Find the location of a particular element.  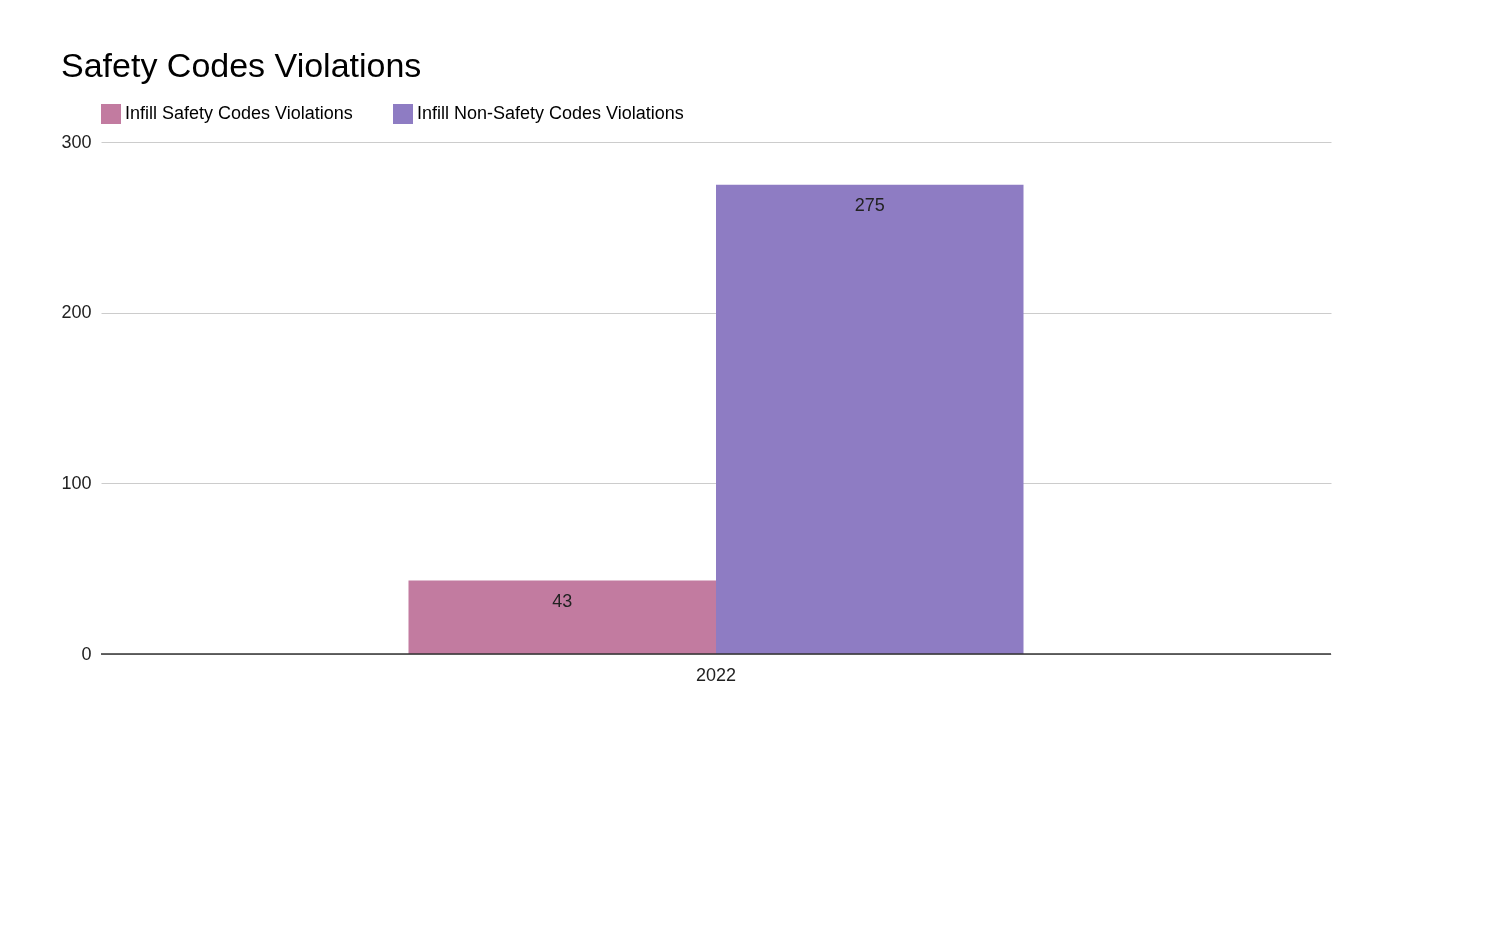

y-tick-label: 0 is located at coordinates (86, 653).